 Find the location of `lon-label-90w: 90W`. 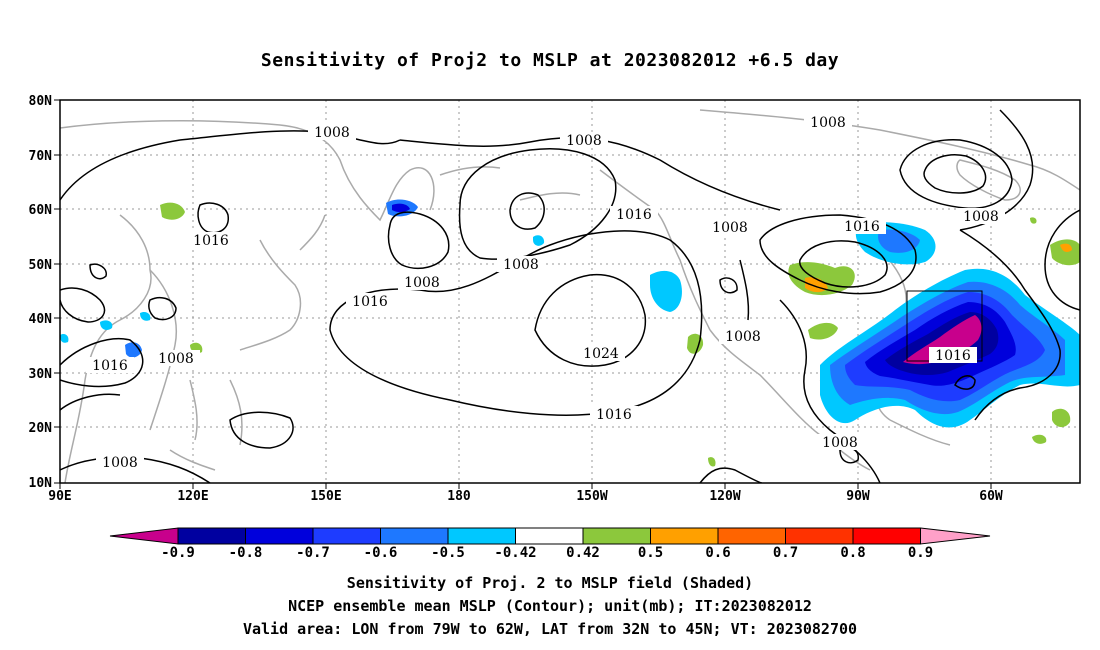

lon-label-90w: 90W is located at coordinates (858, 496).